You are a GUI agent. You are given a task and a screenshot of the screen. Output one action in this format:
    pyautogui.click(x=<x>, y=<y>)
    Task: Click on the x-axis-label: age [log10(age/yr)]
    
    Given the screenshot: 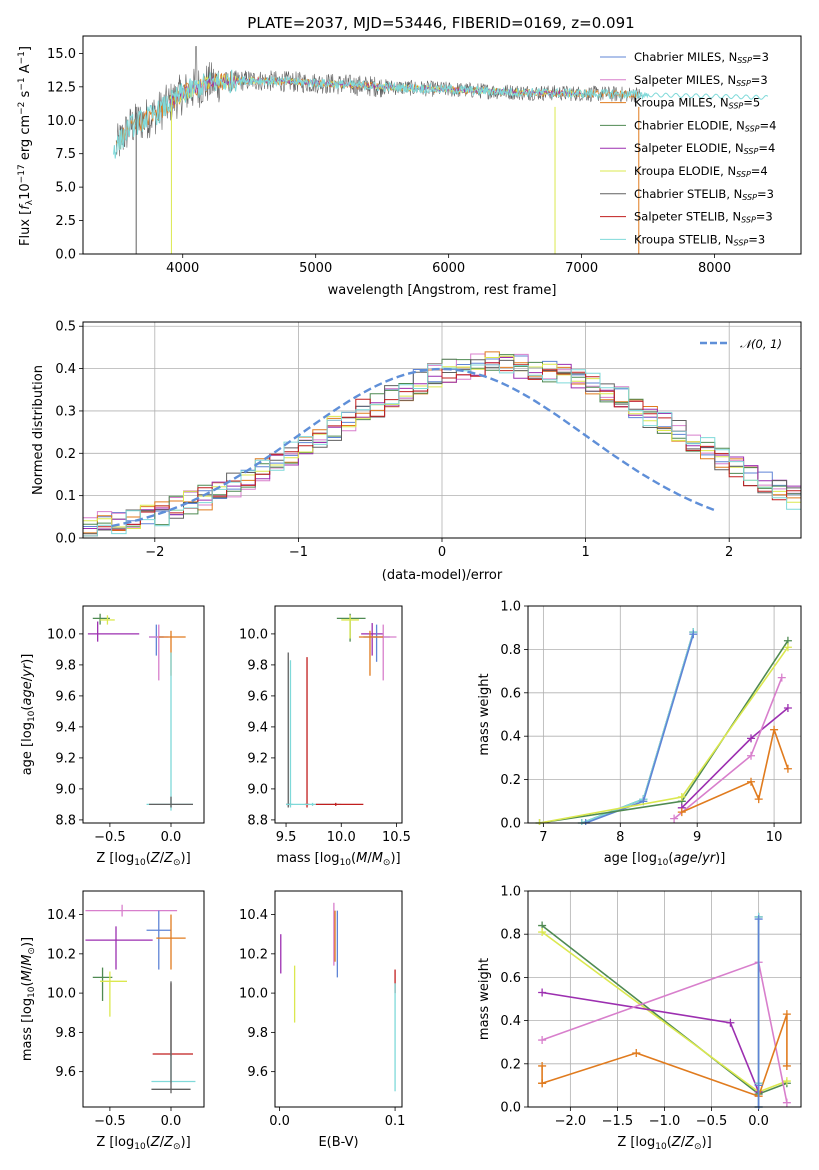 What is the action you would take?
    pyautogui.click(x=665, y=859)
    